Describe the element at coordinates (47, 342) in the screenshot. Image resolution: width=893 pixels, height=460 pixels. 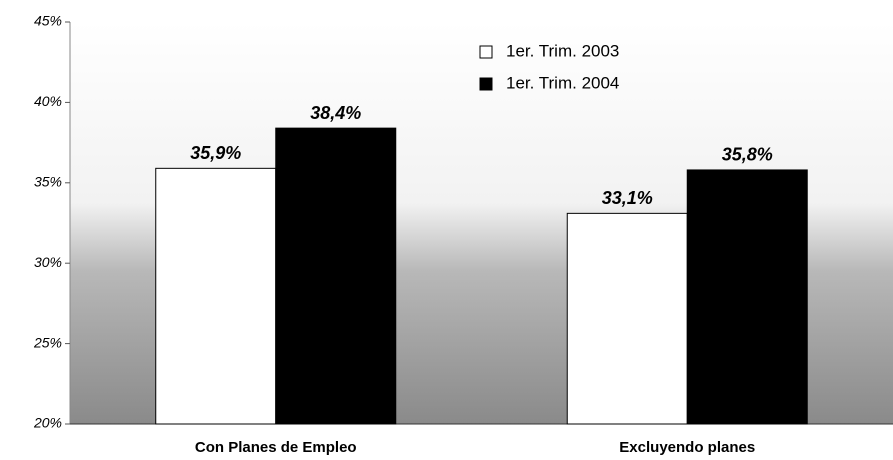
I see `y-tick-label: 25%` at that location.